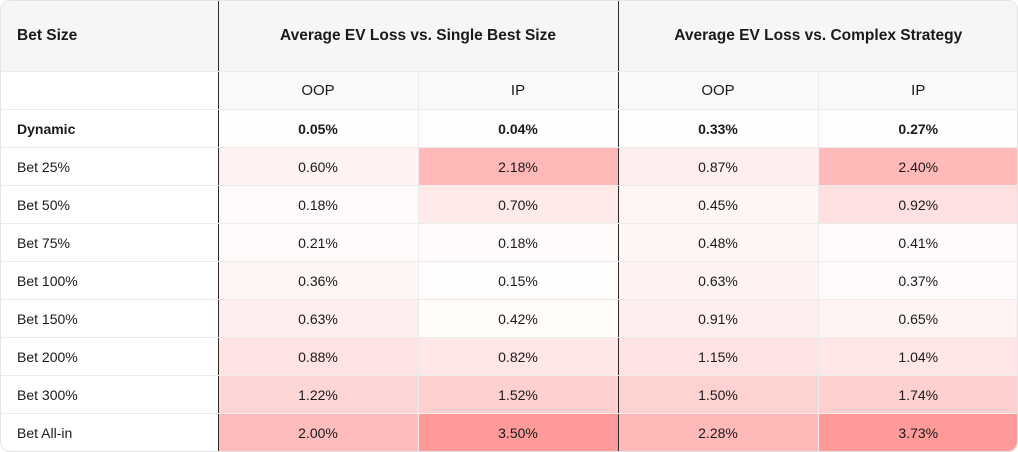  What do you see at coordinates (109, 242) in the screenshot?
I see `row-label: Bet 75%` at bounding box center [109, 242].